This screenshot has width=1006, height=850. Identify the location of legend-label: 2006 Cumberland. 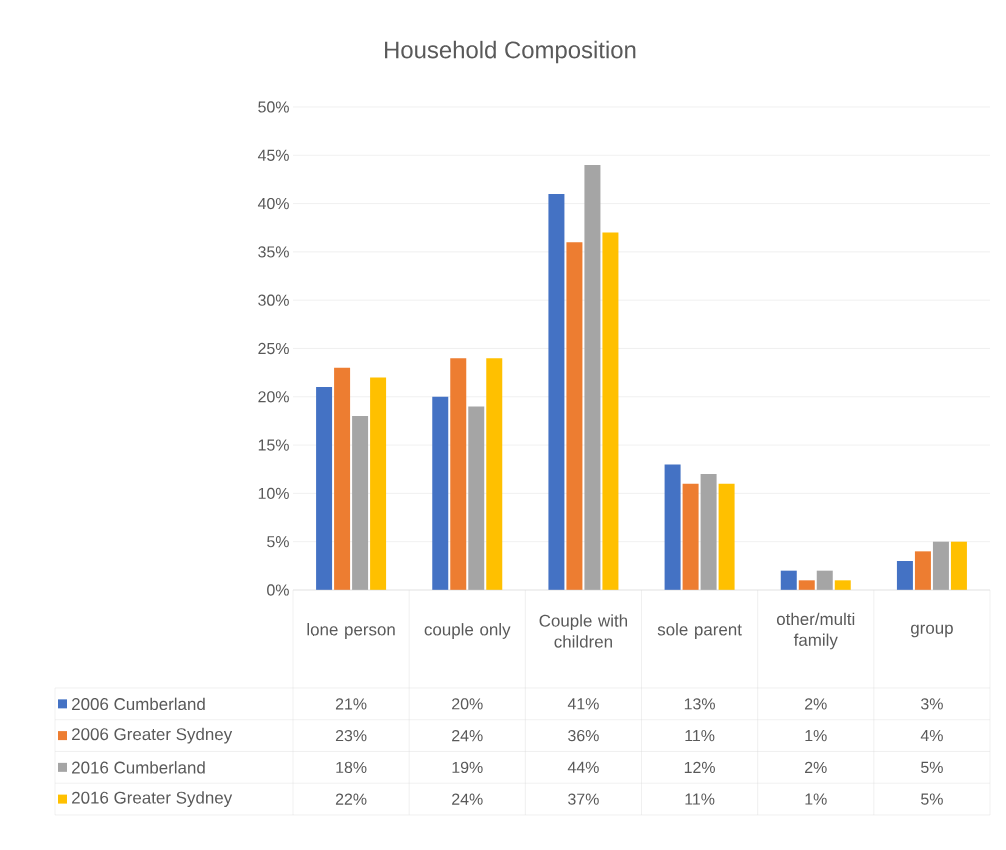
(138, 704).